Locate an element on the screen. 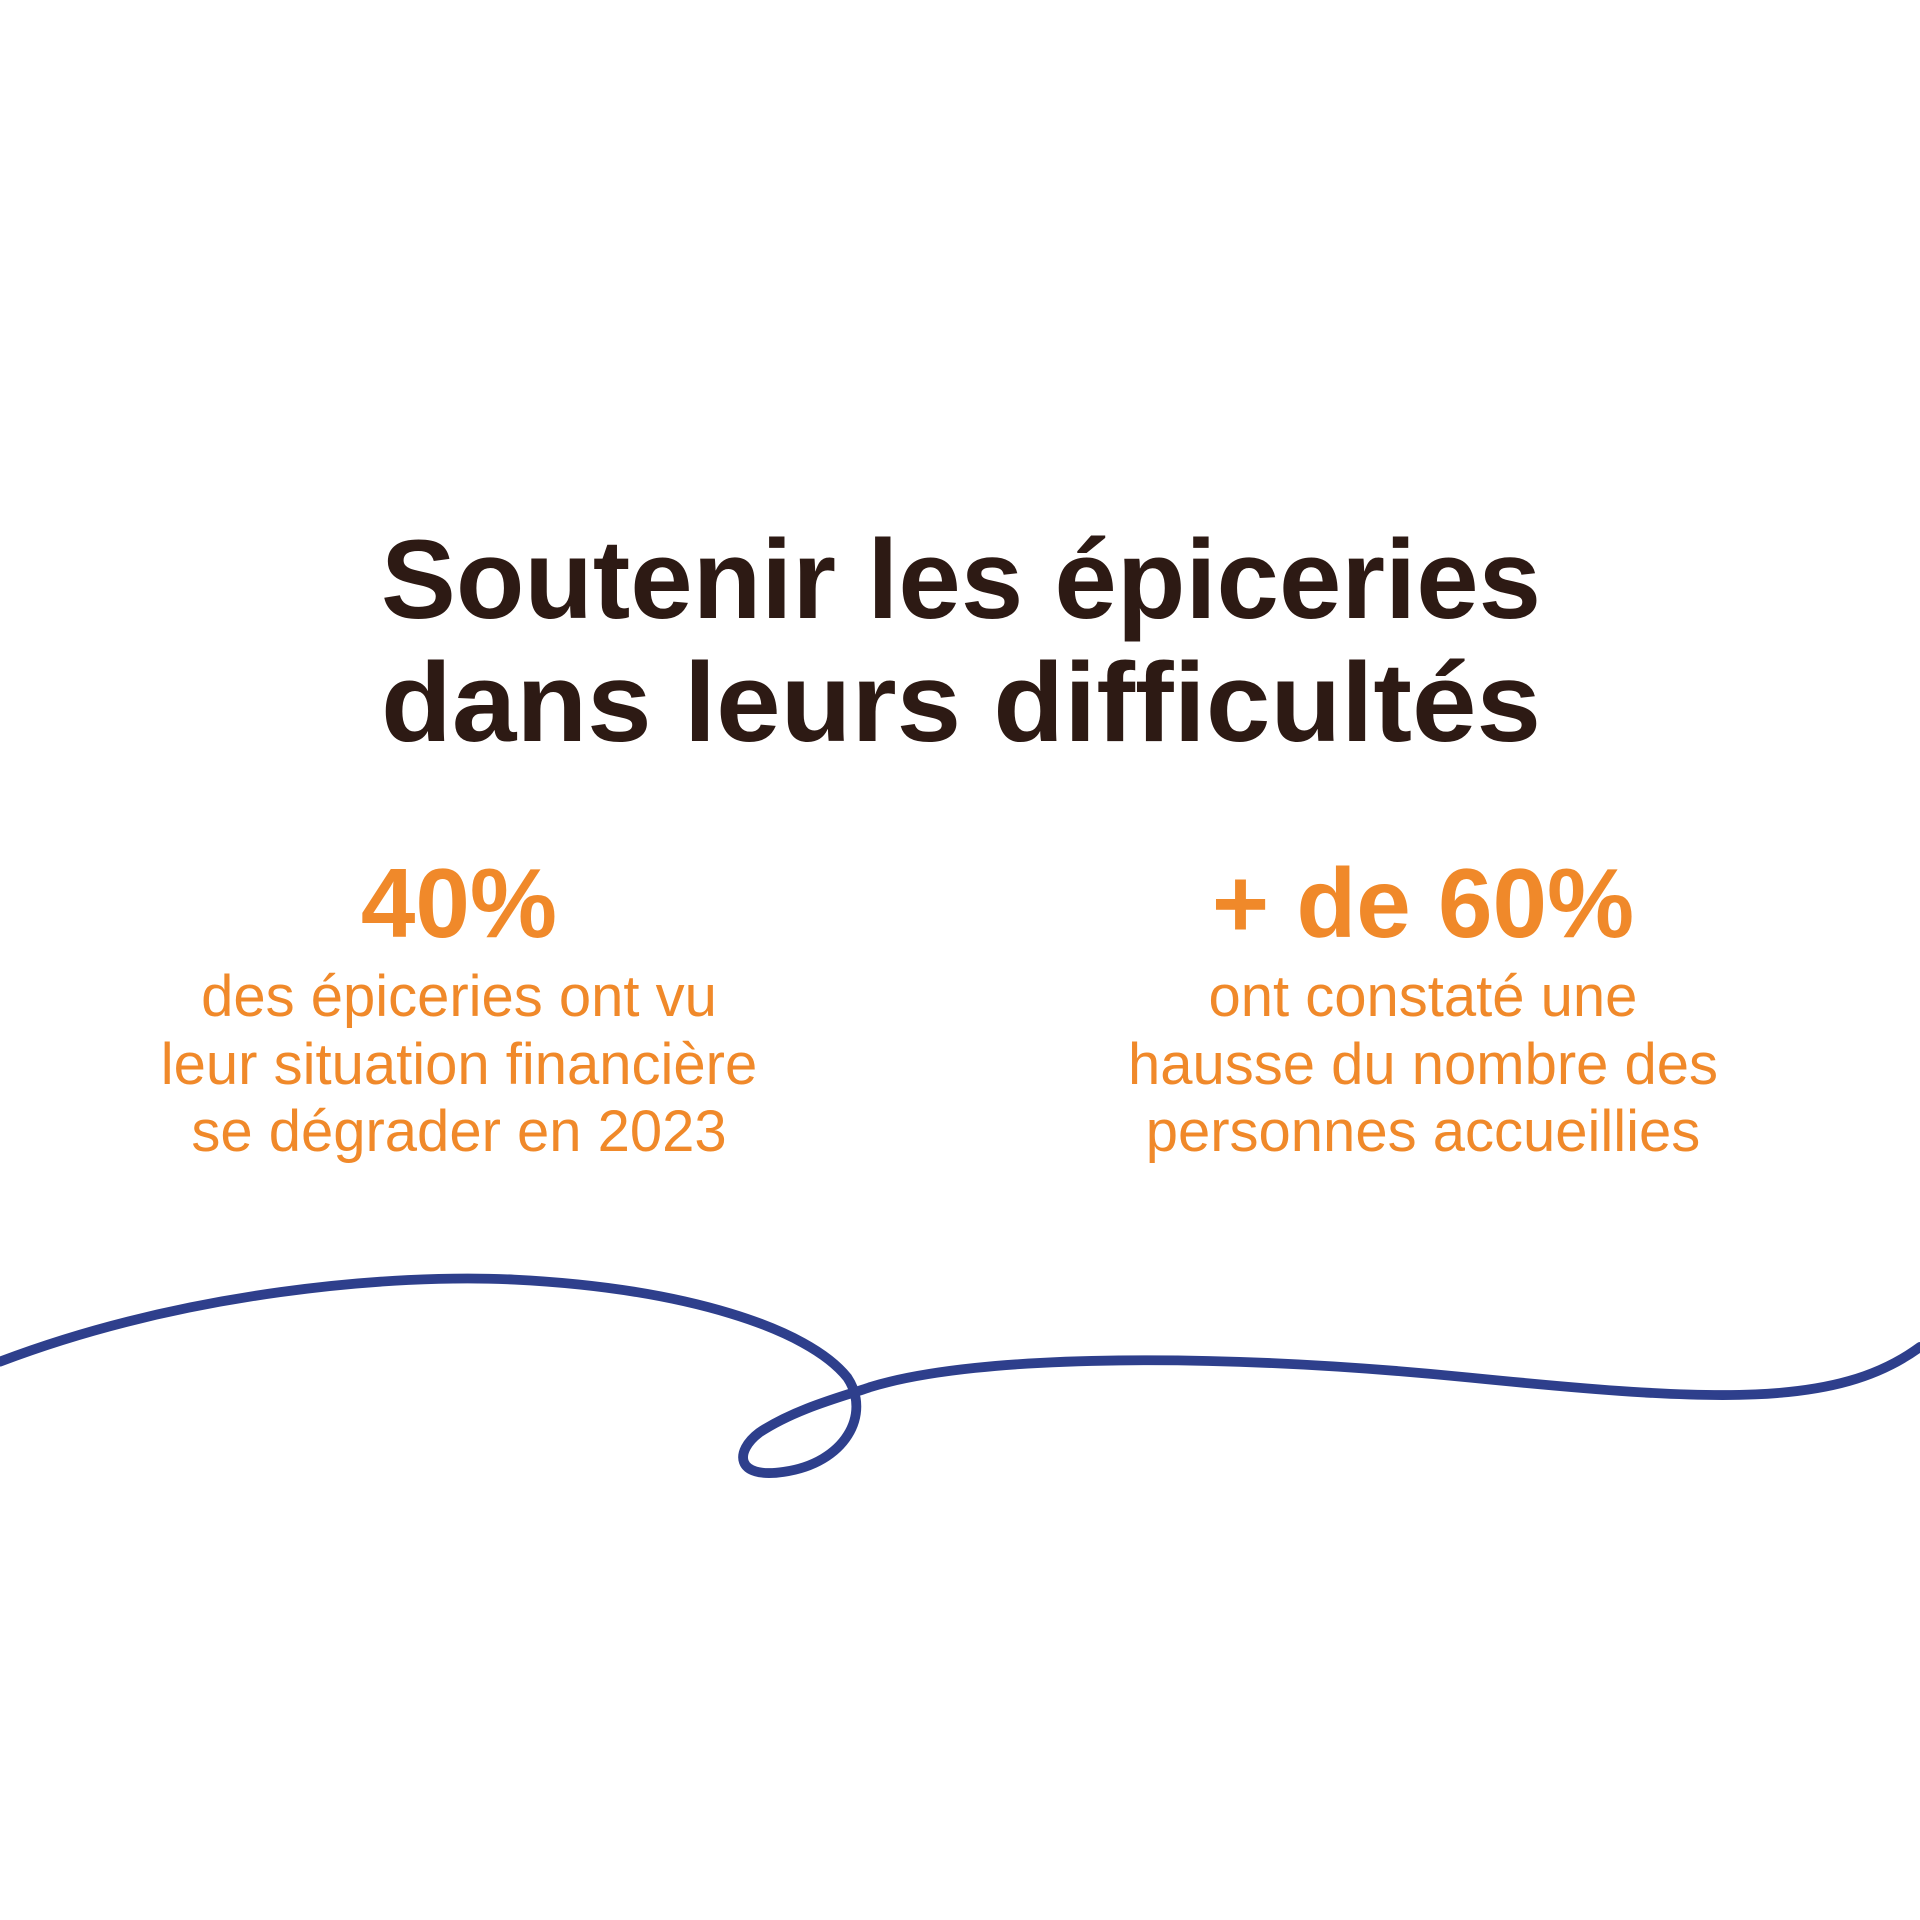  curve is located at coordinates (960, 1375).